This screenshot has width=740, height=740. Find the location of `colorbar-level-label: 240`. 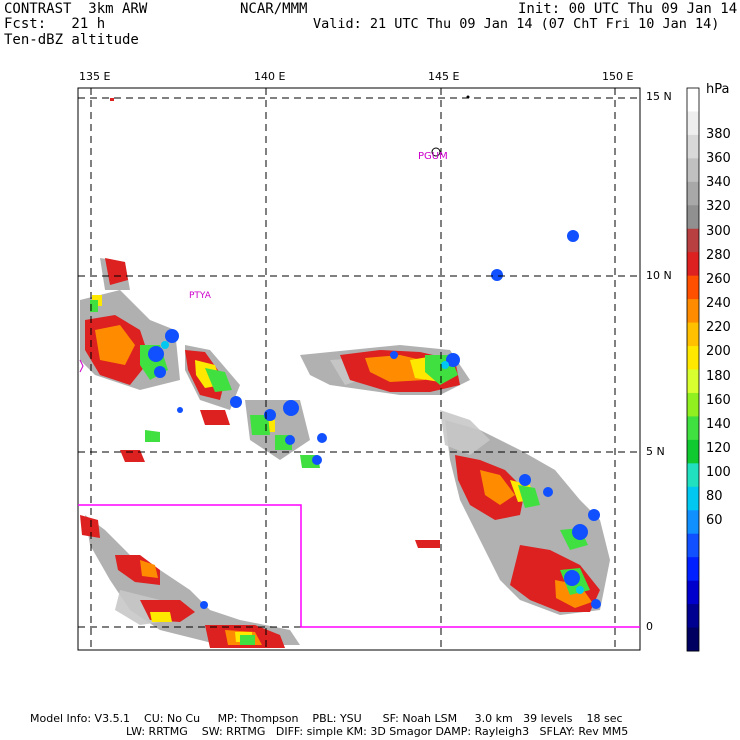

colorbar-level-label: 240 is located at coordinates (718, 304).